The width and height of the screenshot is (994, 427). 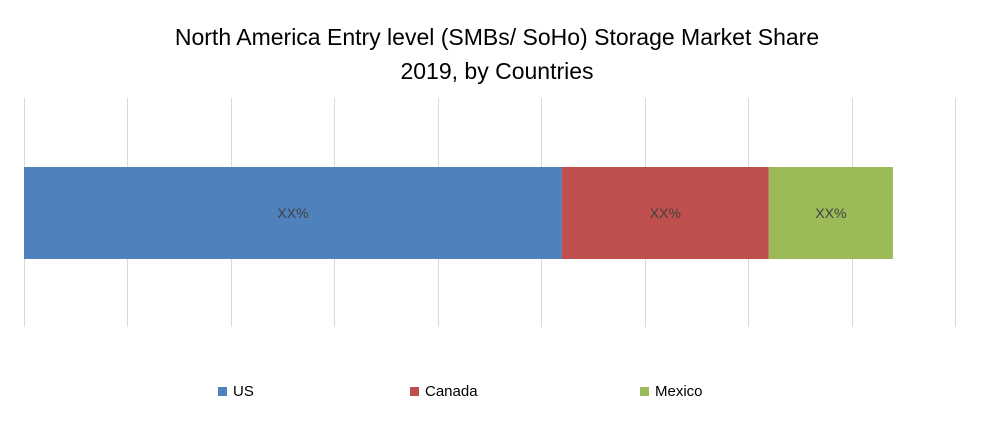 What do you see at coordinates (497, 71) in the screenshot?
I see `chart-title-line-2: 2019, by Countries` at bounding box center [497, 71].